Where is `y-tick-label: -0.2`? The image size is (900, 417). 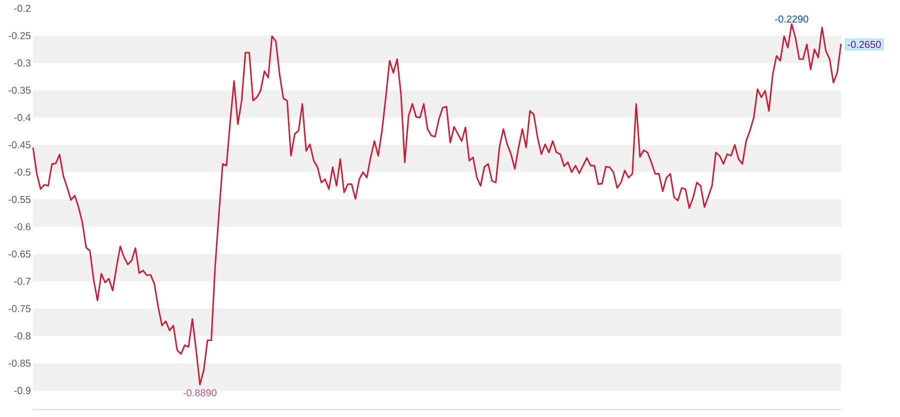 y-tick-label: -0.2 is located at coordinates (22, 8).